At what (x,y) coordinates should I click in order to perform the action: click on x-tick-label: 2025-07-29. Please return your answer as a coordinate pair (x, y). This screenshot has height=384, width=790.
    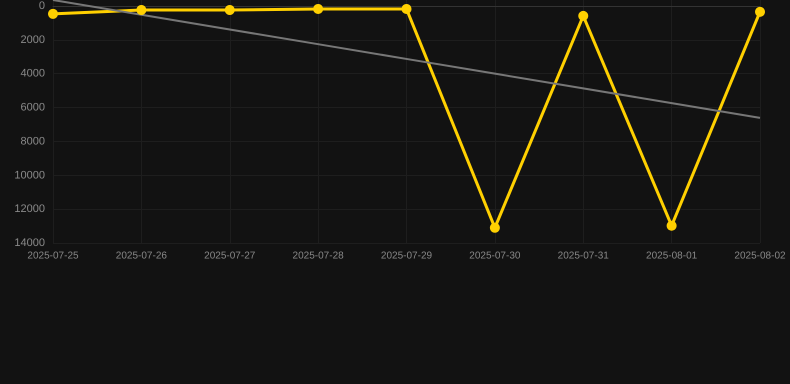
    Looking at the image, I should click on (406, 256).